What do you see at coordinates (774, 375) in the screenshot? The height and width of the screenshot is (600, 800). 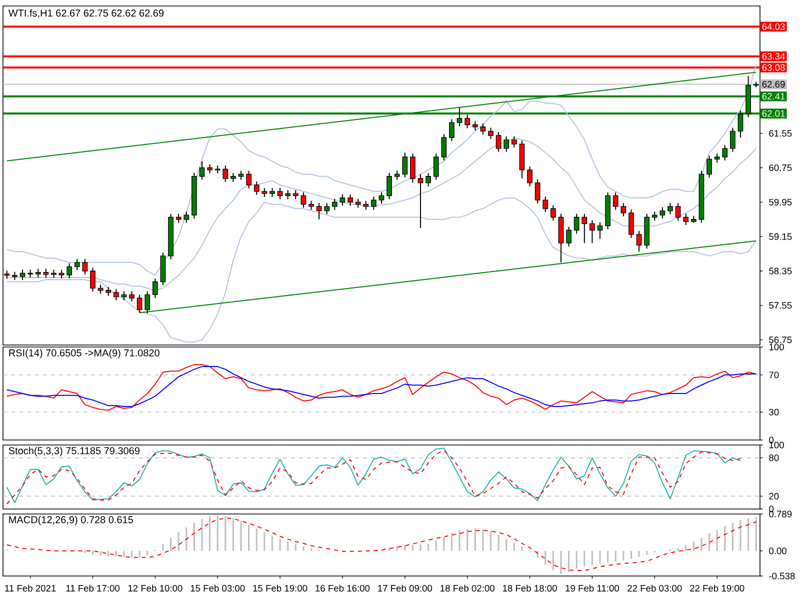 I see `y-tick-label: 70` at bounding box center [774, 375].